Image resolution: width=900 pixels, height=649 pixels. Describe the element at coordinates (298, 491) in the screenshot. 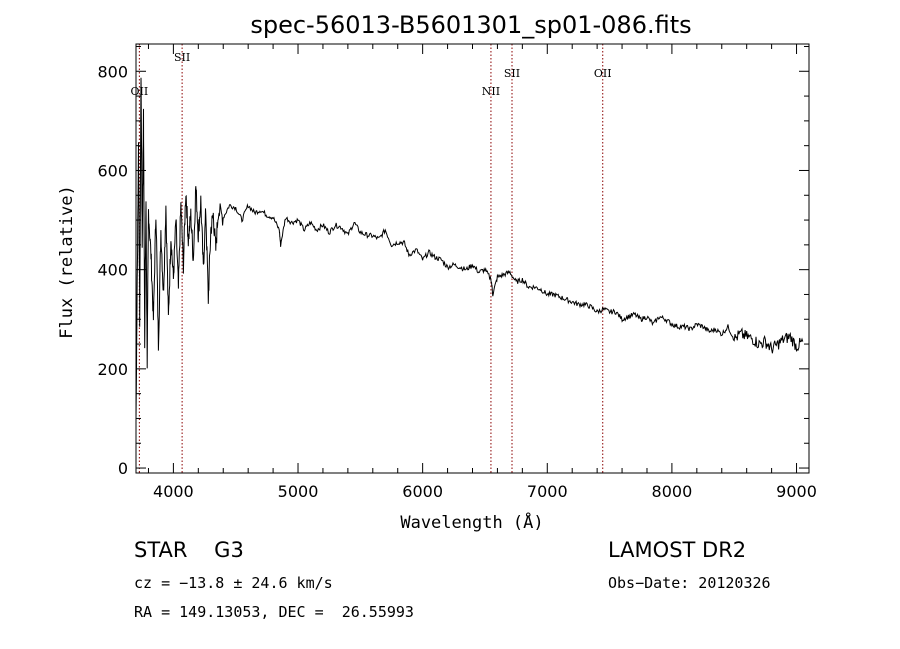

I see `x-tick-label: 5000` at that location.